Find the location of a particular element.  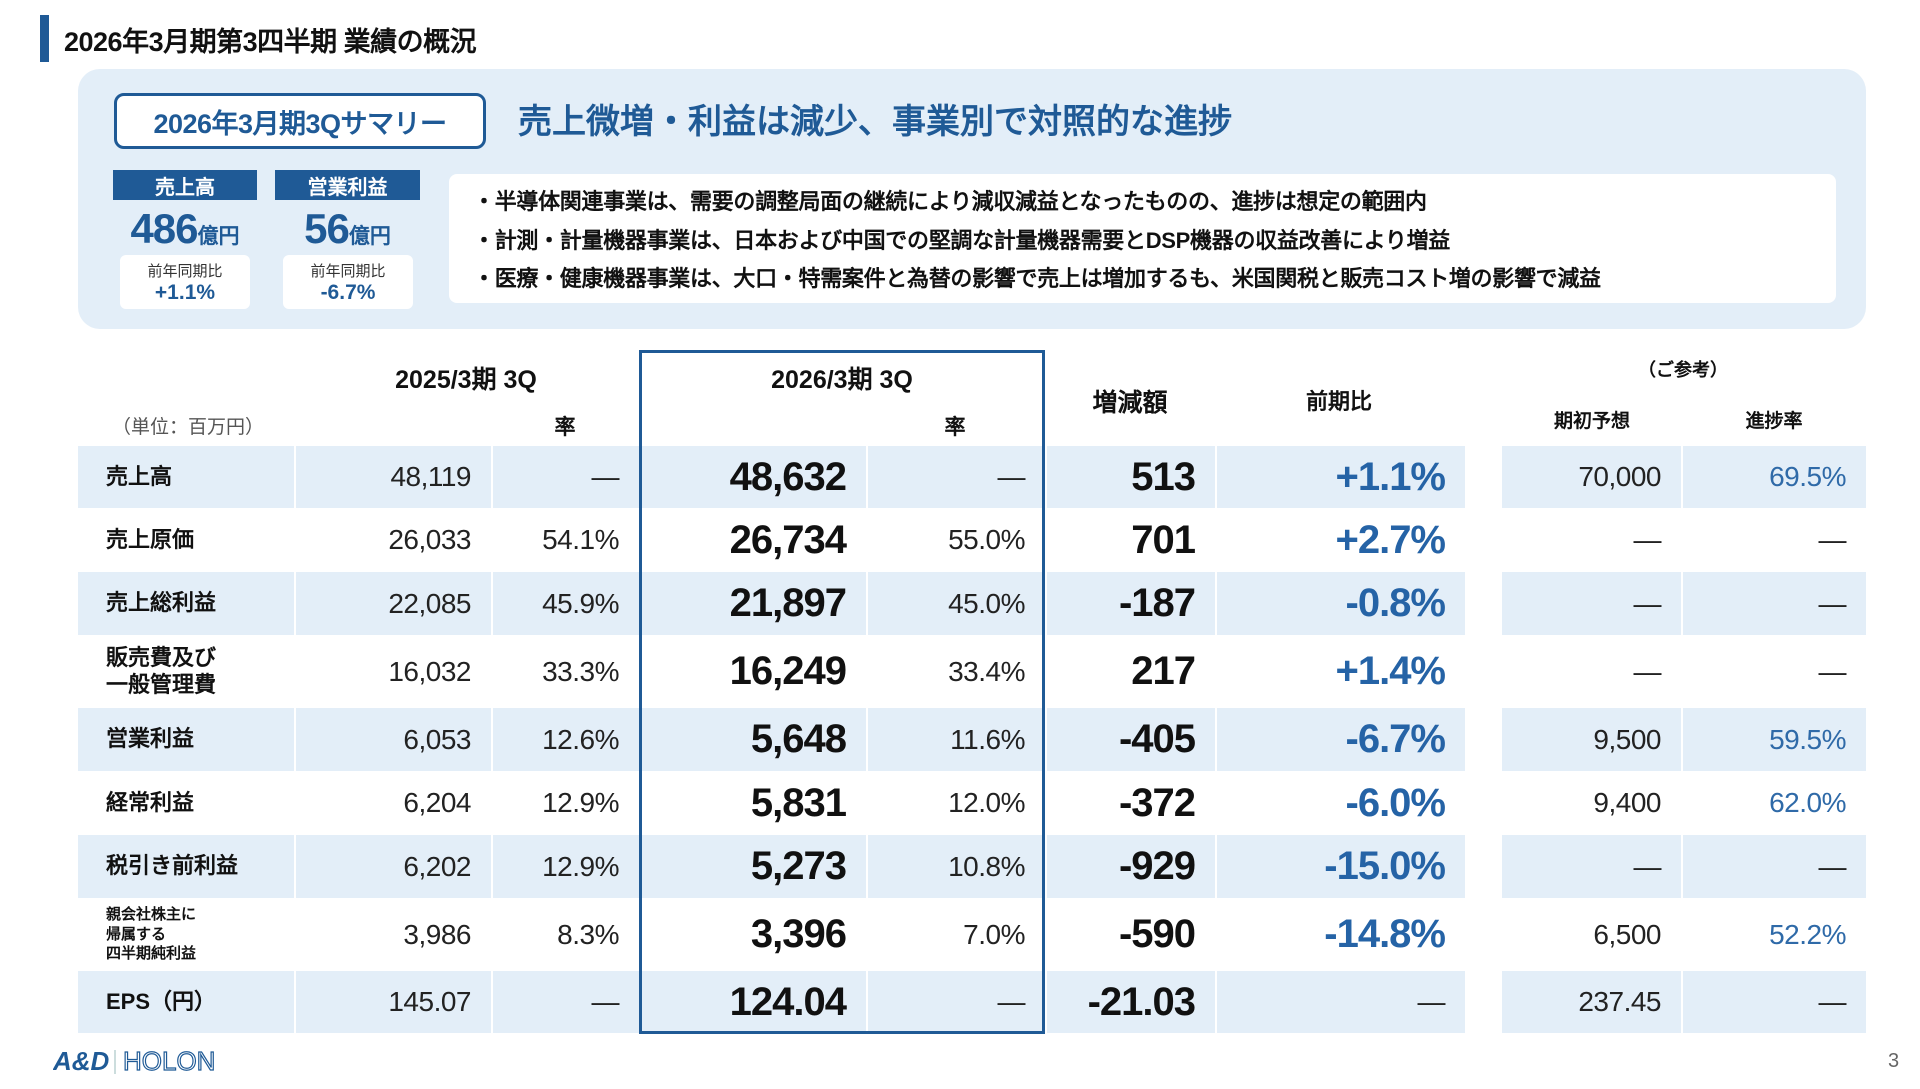

cell-prev-rate: 12.9% is located at coordinates (565, 866).